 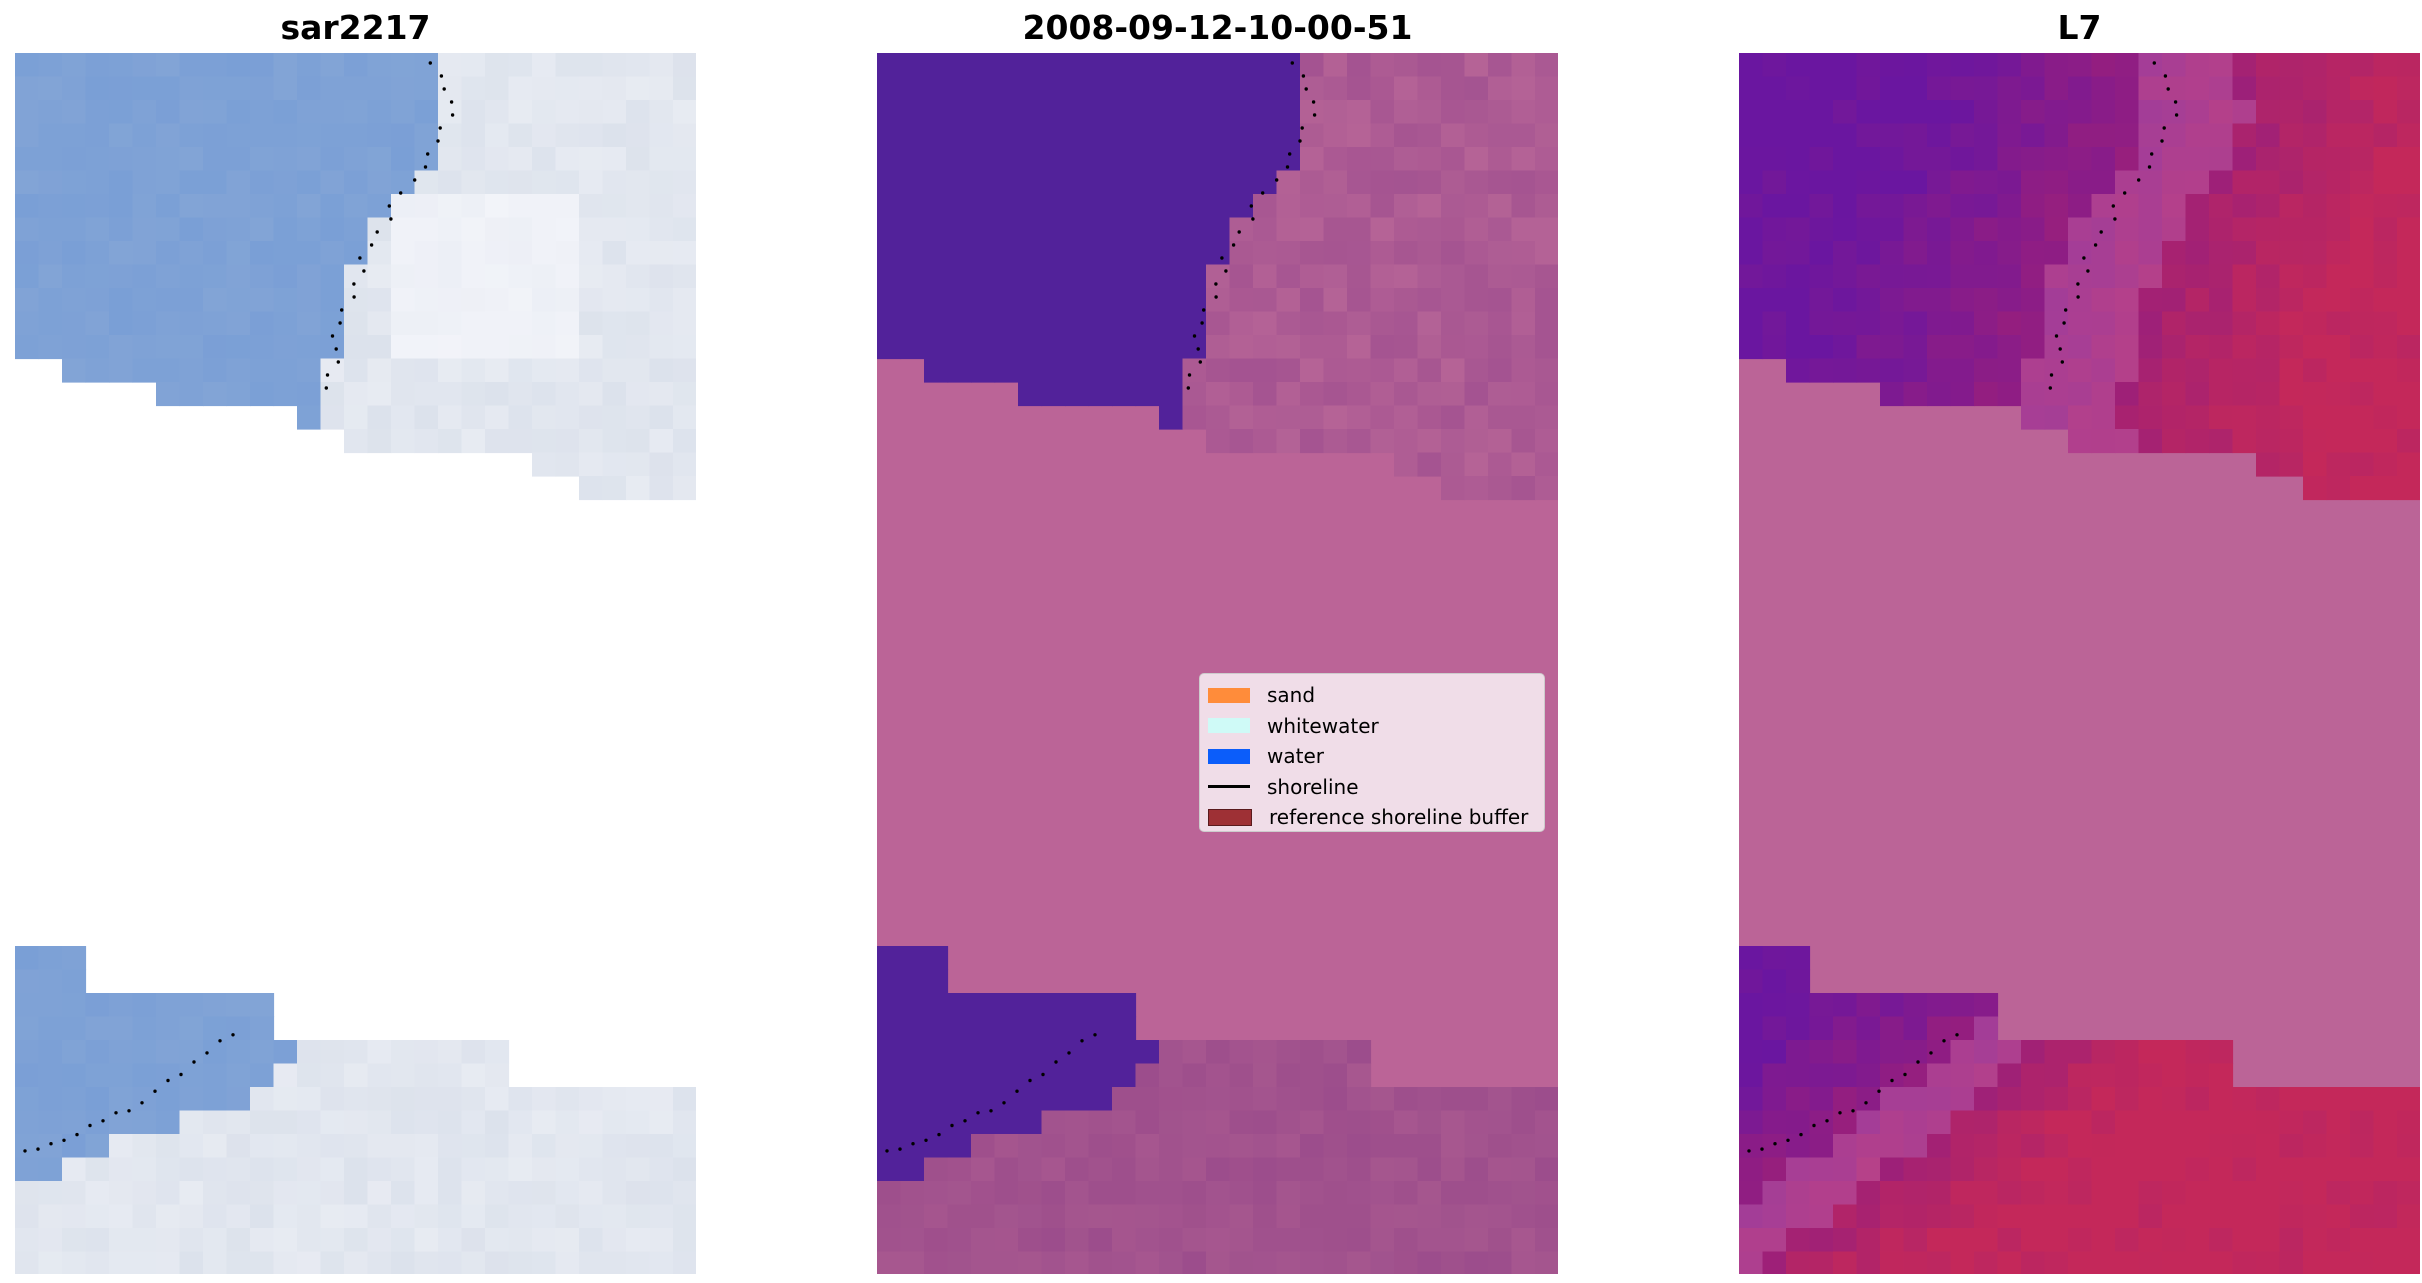 I want to click on legend-item-shoreline: shoreline, so click(x=1376, y=787).